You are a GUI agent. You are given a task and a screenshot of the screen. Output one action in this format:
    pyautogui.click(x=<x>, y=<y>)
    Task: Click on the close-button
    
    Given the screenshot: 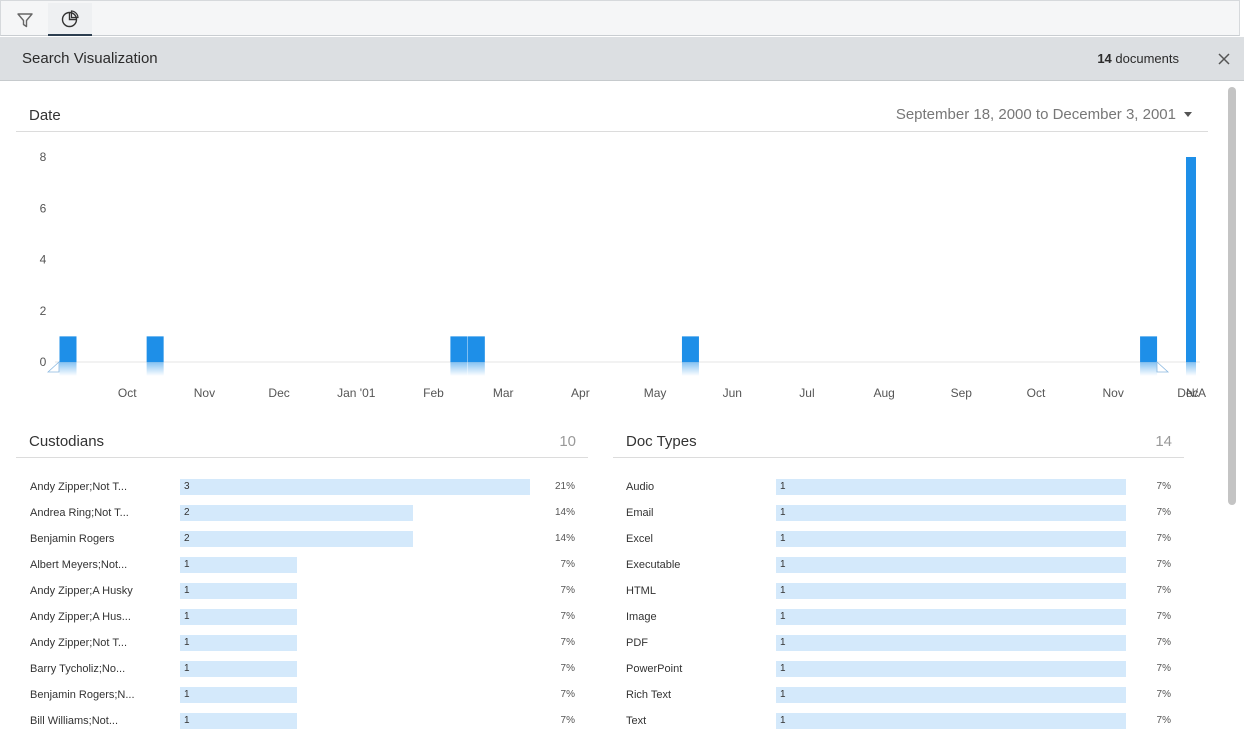 What is the action you would take?
    pyautogui.click(x=1224, y=59)
    